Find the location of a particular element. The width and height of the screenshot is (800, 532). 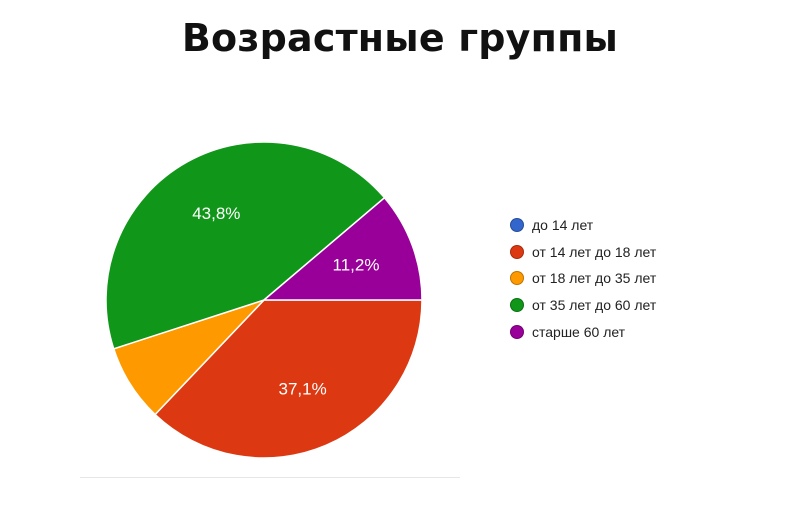

pie-data-label-5: 11,2% is located at coordinates (356, 265).